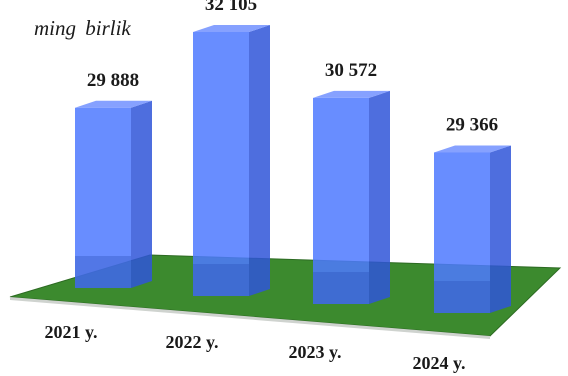 The width and height of the screenshot is (568, 376). Describe the element at coordinates (191, 342) in the screenshot. I see `category-label-1: 2022 y.` at that location.